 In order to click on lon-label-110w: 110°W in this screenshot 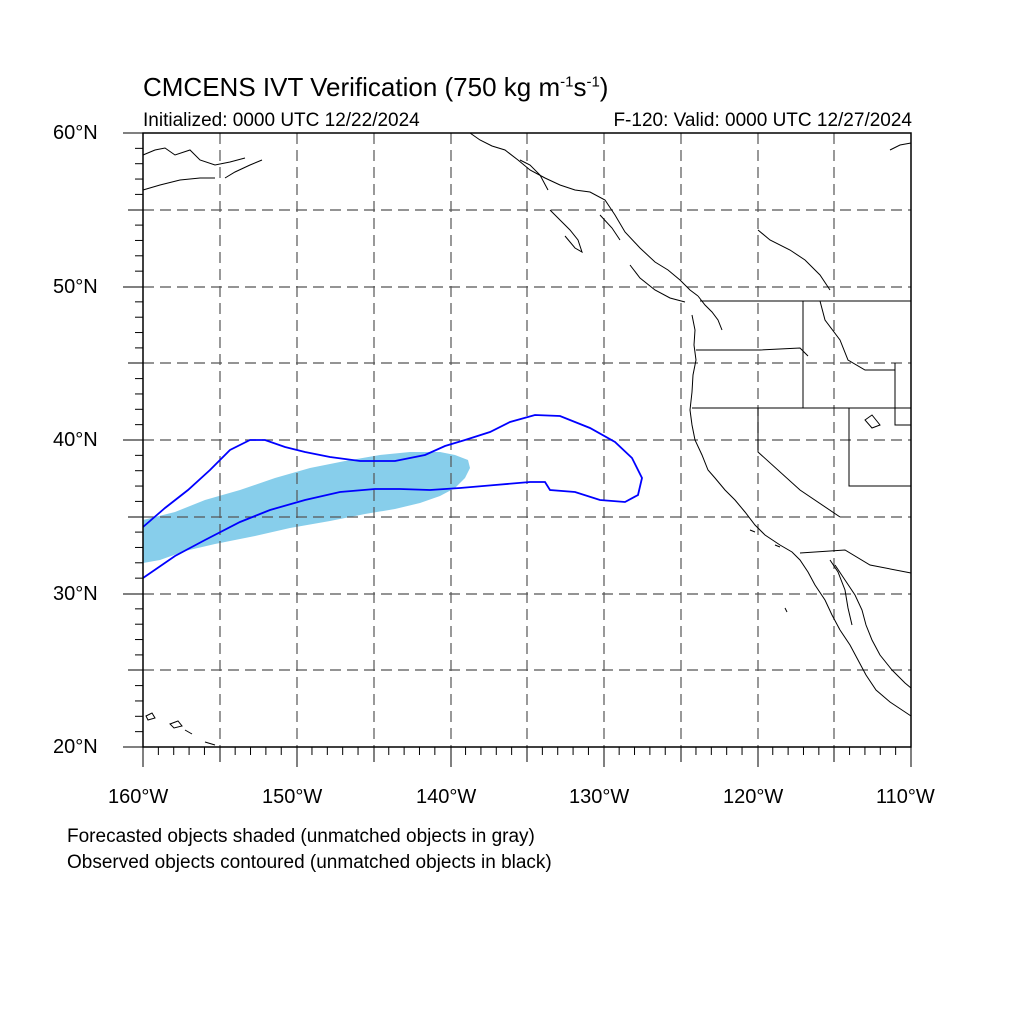, I will do `click(905, 797)`.